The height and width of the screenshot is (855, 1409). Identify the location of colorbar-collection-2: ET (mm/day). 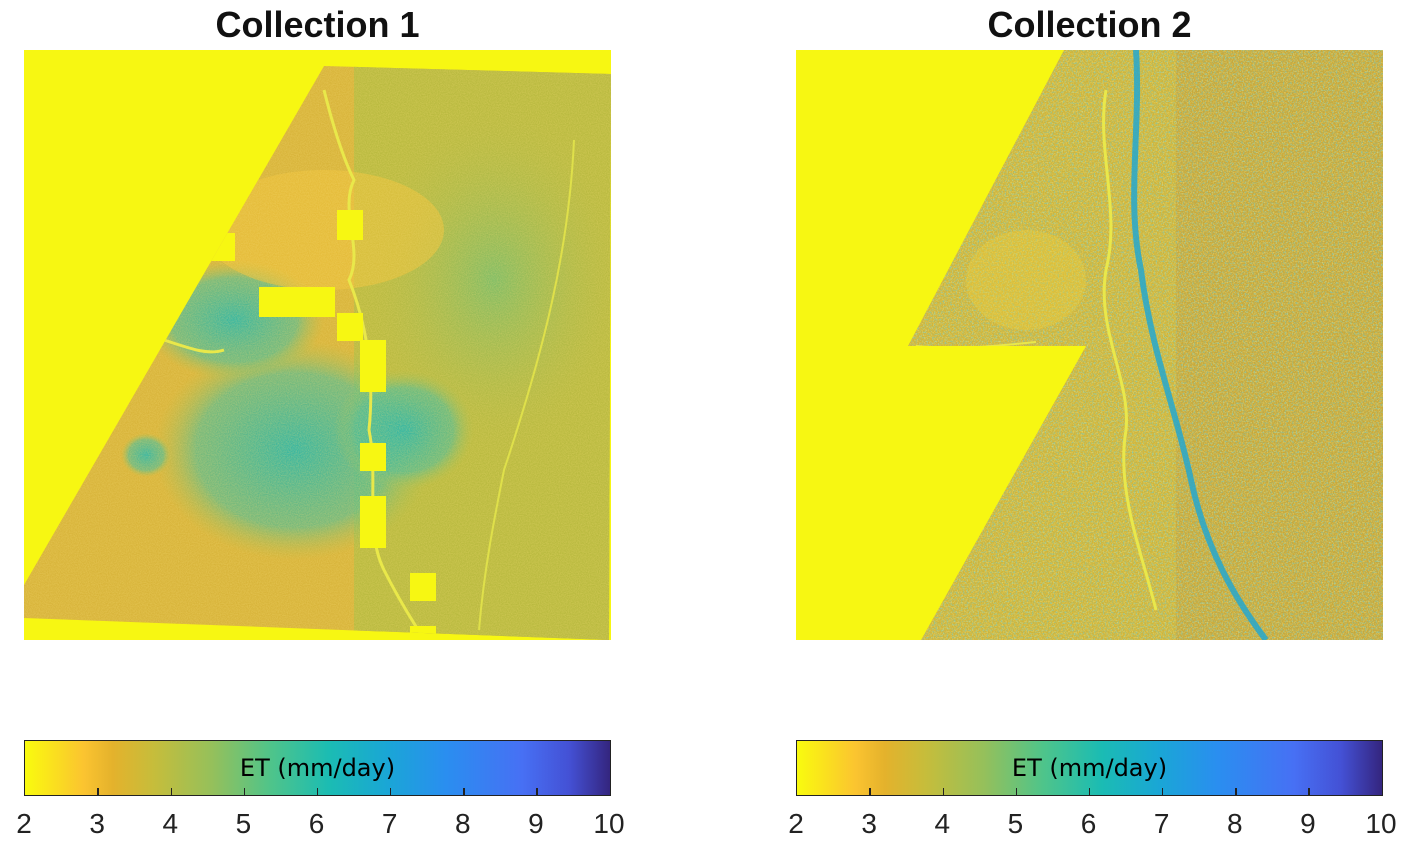
(1089, 768).